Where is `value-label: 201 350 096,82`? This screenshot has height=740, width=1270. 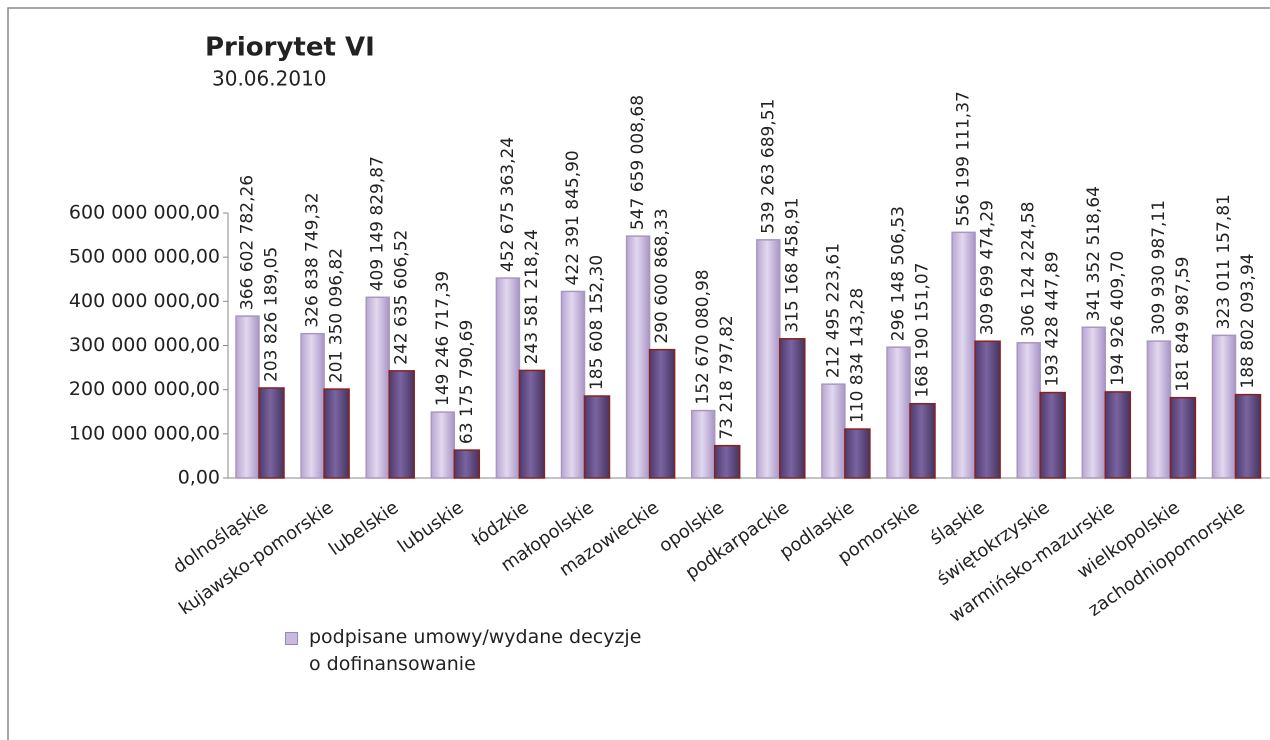 value-label: 201 350 096,82 is located at coordinates (337, 315).